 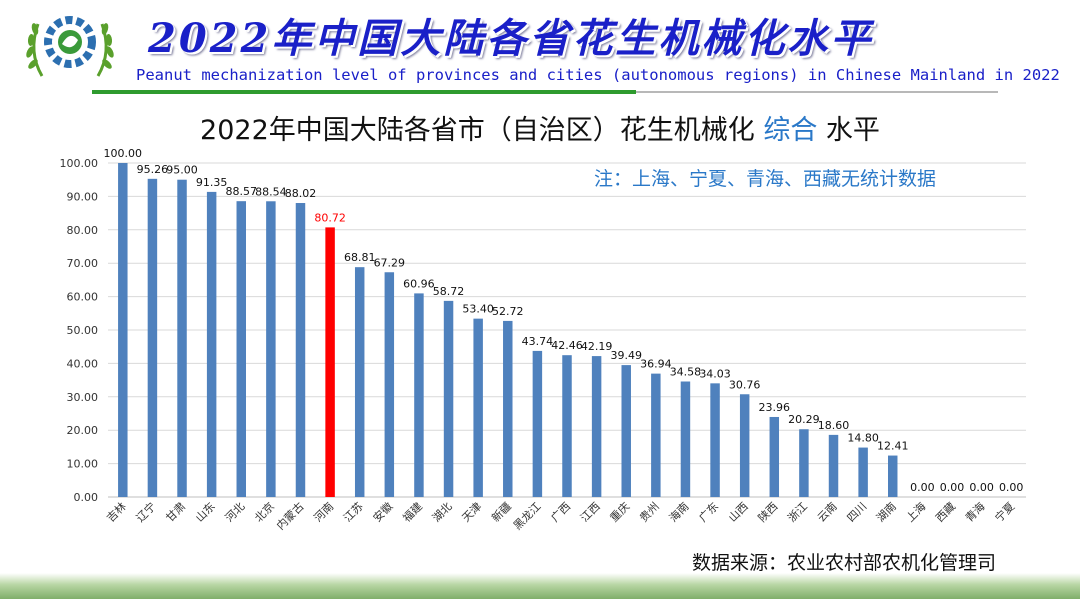 What do you see at coordinates (115, 511) in the screenshot?
I see `x-tick-label: 吉林` at bounding box center [115, 511].